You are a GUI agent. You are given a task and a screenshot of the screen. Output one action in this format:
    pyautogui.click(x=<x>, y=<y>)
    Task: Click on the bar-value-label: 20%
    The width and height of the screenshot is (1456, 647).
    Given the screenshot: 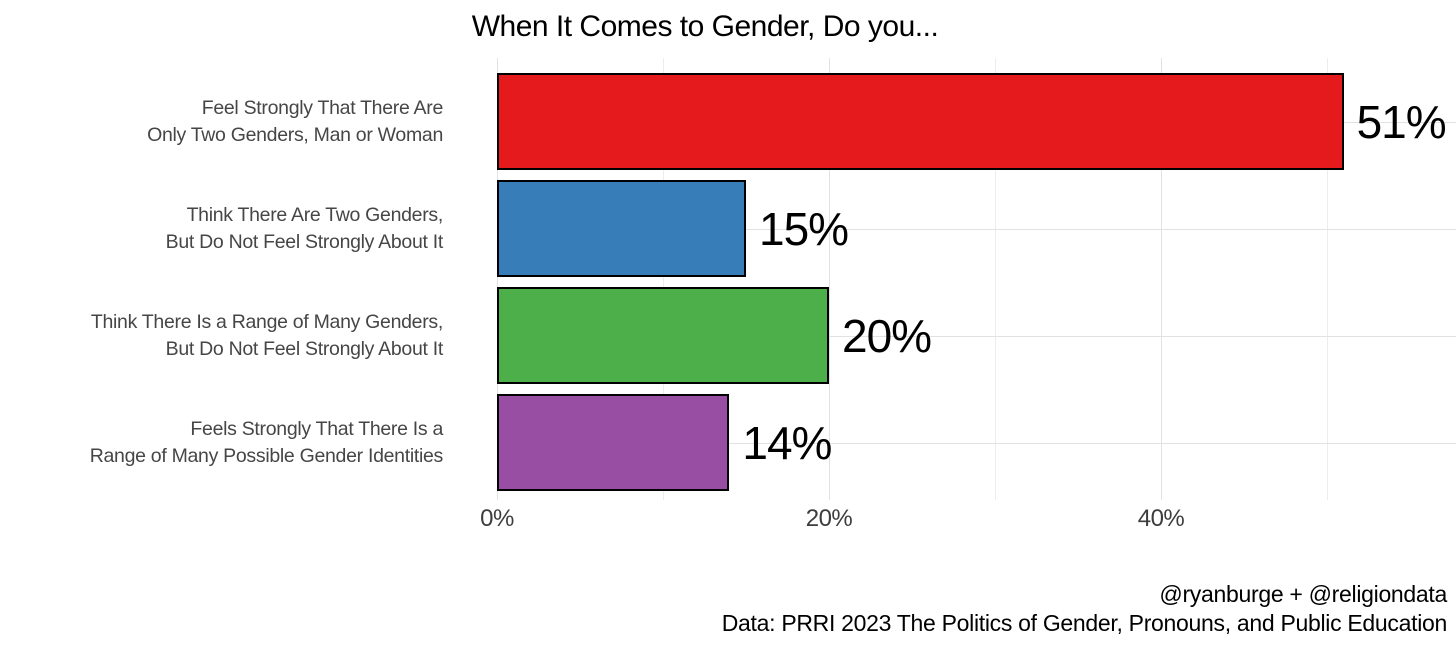 What is the action you would take?
    pyautogui.click(x=887, y=335)
    